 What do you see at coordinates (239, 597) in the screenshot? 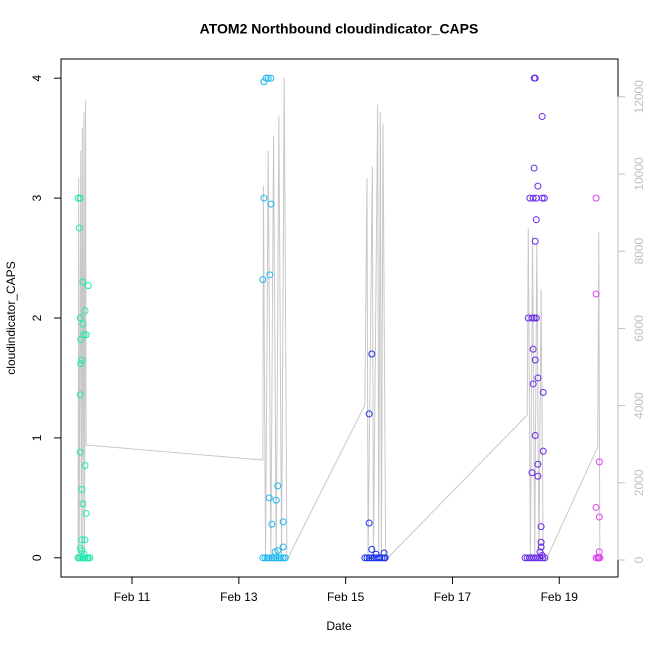
I see `x-tick-label: Feb 13` at bounding box center [239, 597].